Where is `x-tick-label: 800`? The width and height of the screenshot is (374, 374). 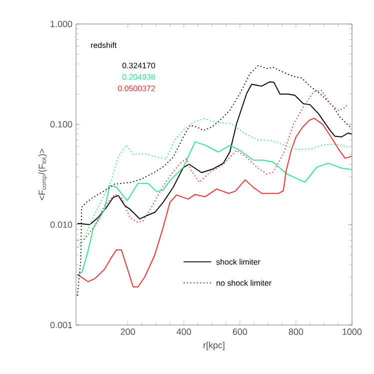
x-tick-label: 800 is located at coordinates (296, 331).